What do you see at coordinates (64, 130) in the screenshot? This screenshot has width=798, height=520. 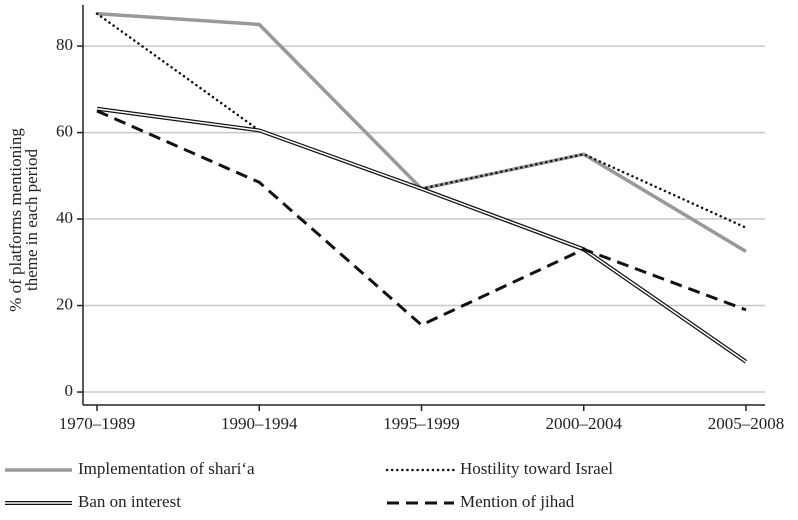 I see `y-tick-label: 60` at bounding box center [64, 130].